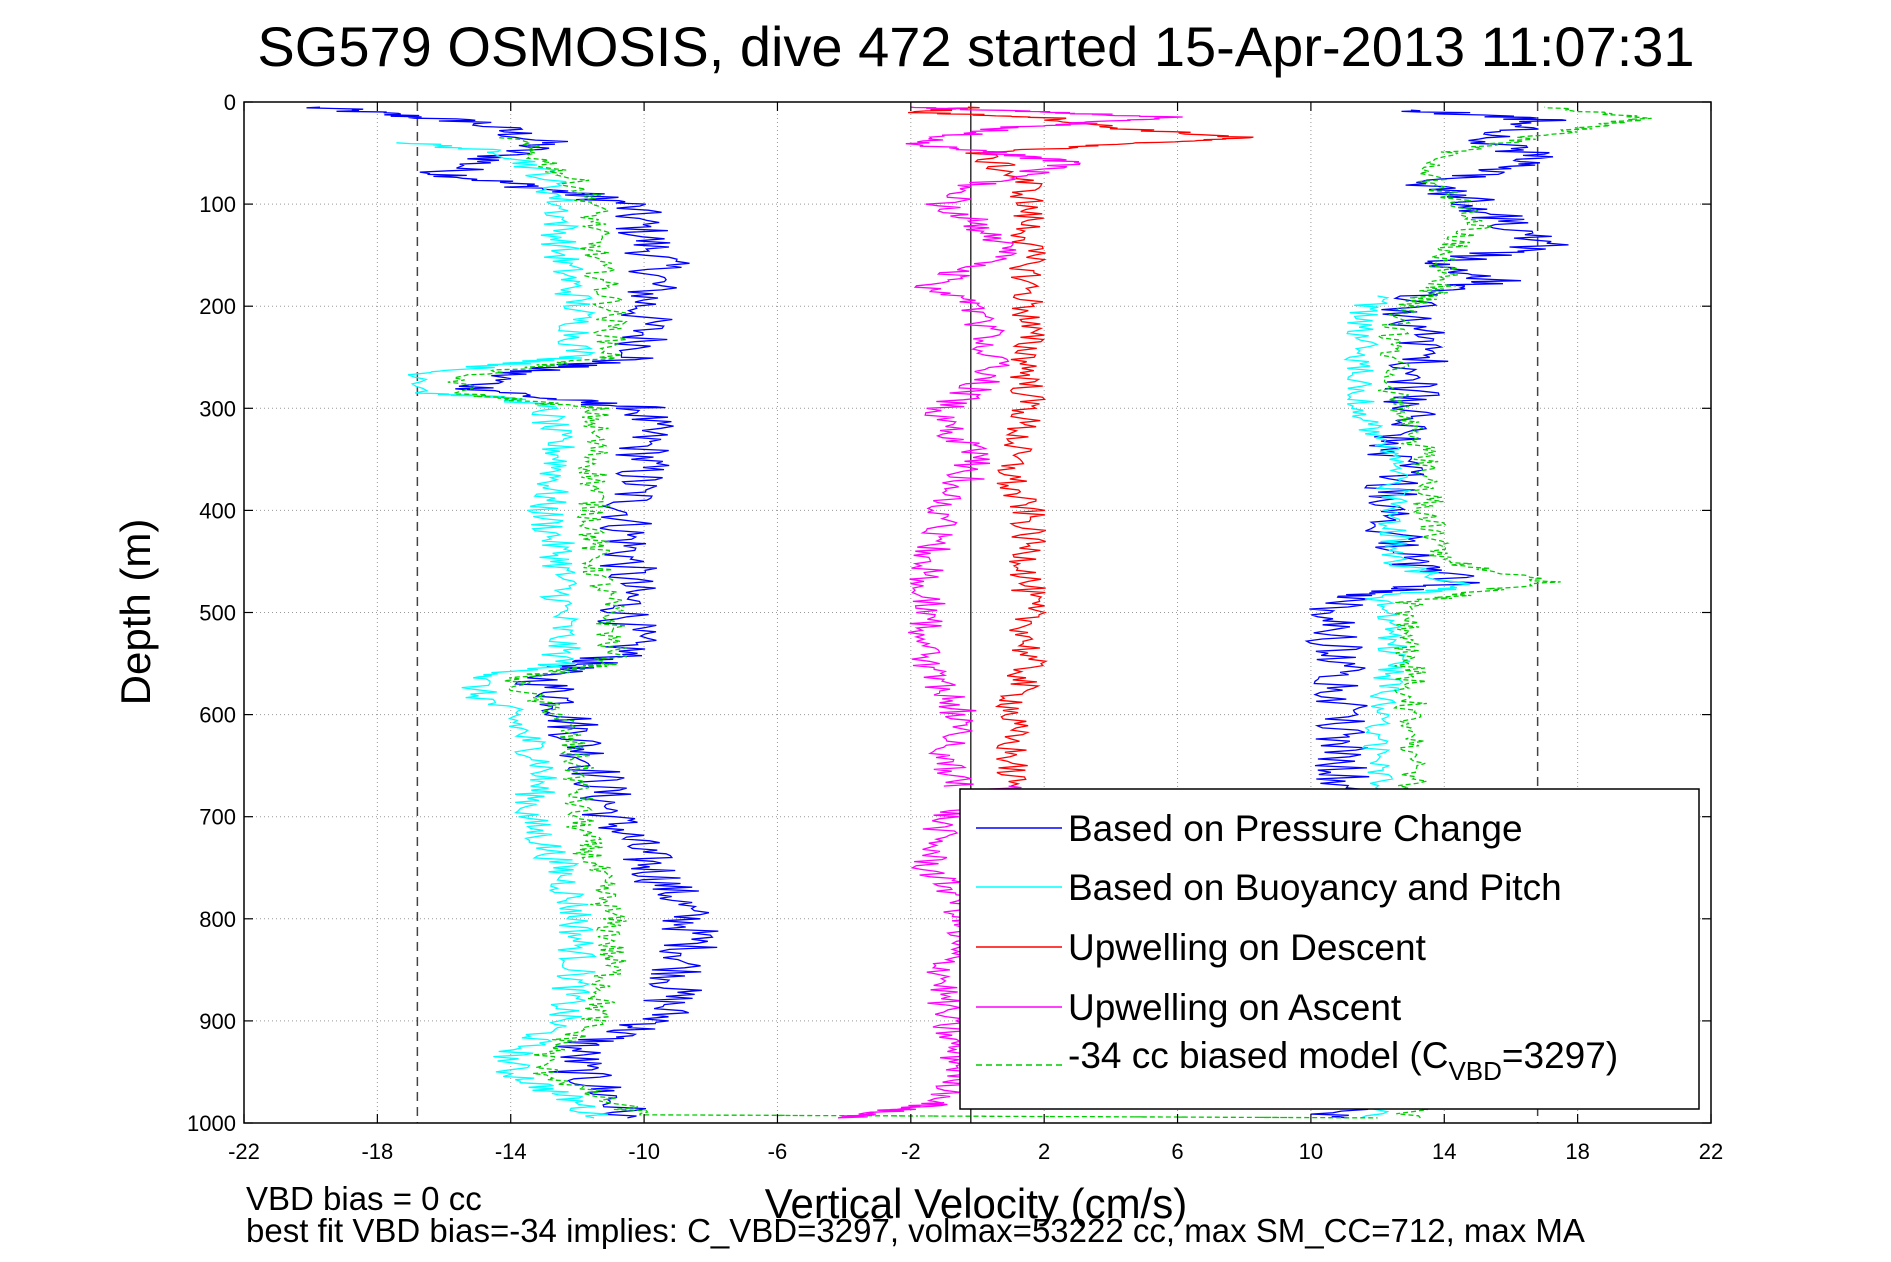  I want to click on y-tick-label: 500, so click(217, 613).